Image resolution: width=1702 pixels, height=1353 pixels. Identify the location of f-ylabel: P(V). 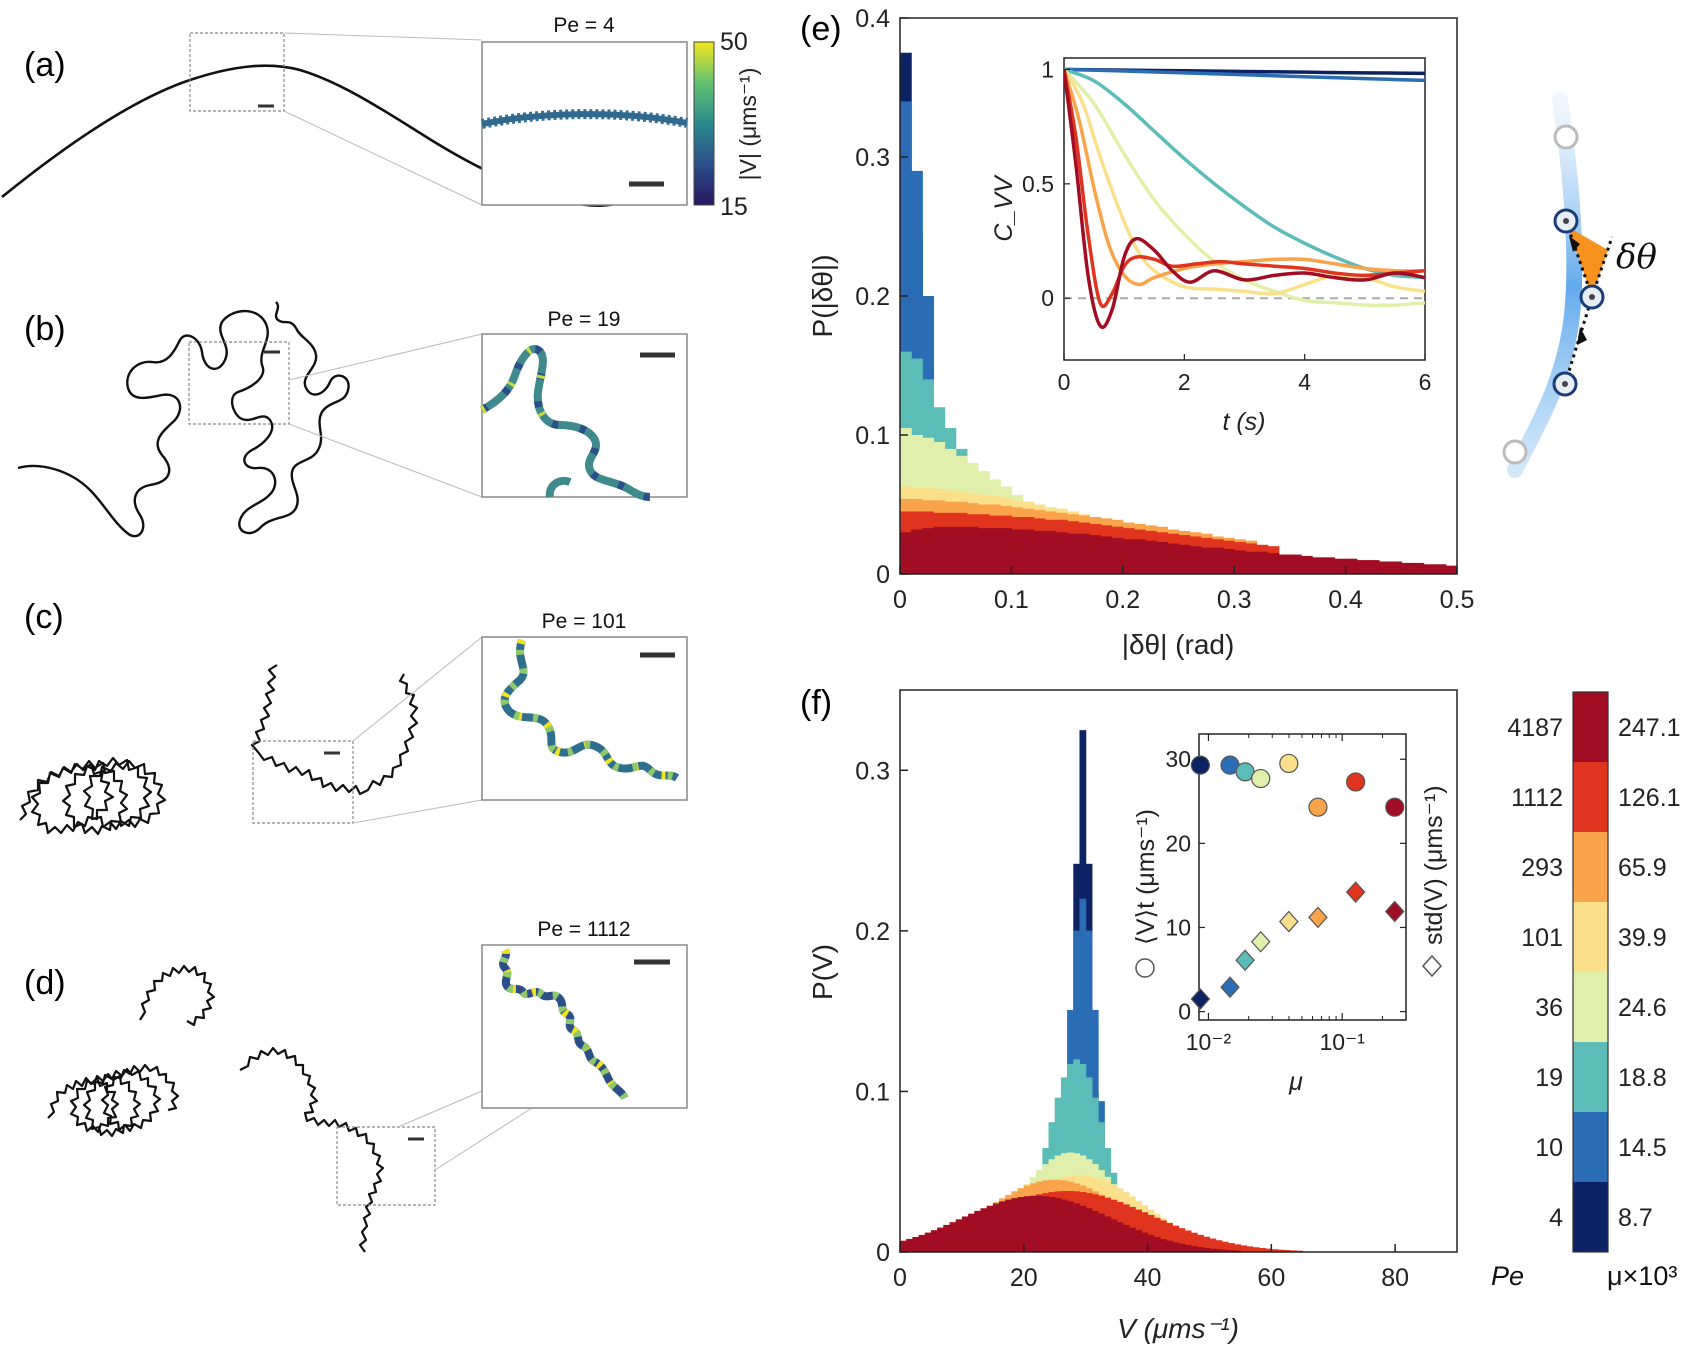
(822, 972).